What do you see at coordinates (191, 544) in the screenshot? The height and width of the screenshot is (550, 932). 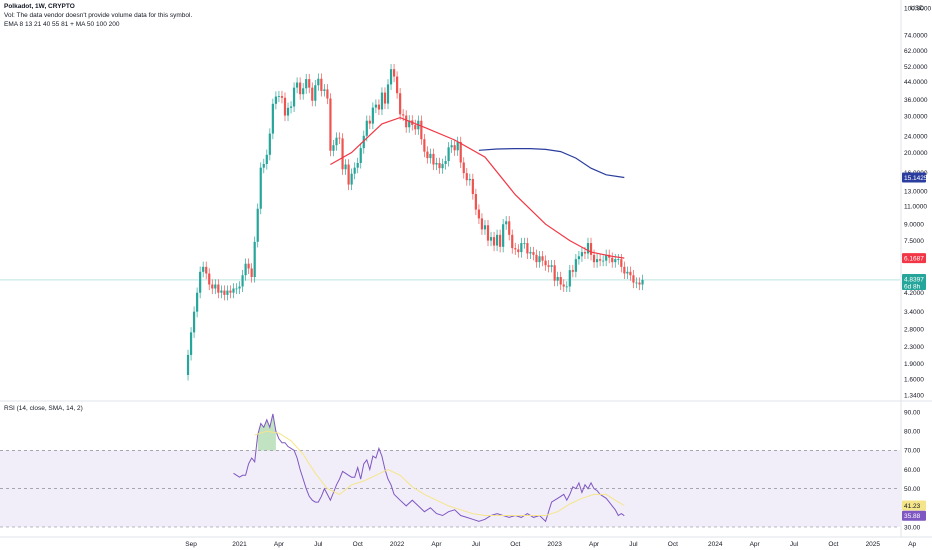 I see `time-tick-label: Sep` at bounding box center [191, 544].